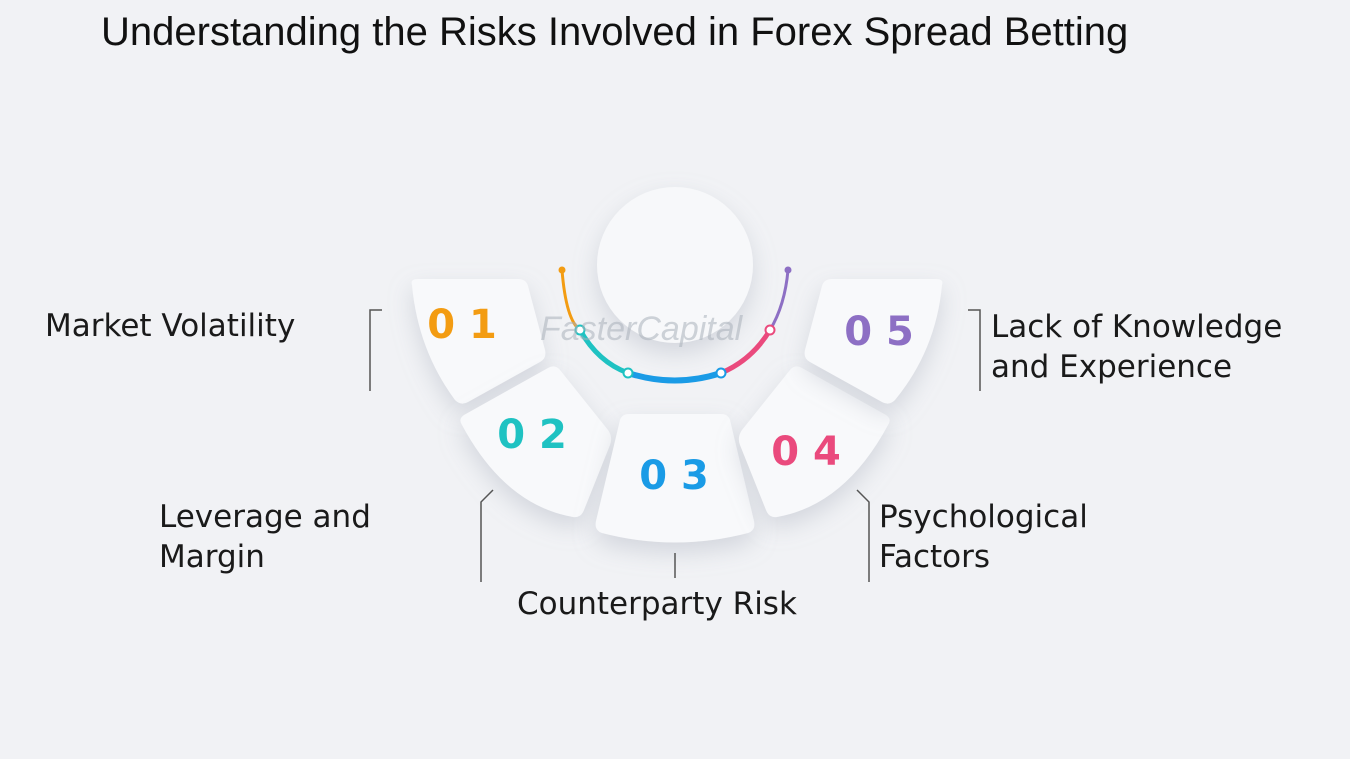 The height and width of the screenshot is (759, 1350). What do you see at coordinates (879, 332) in the screenshot?
I see `item-number-5: 0 5` at bounding box center [879, 332].